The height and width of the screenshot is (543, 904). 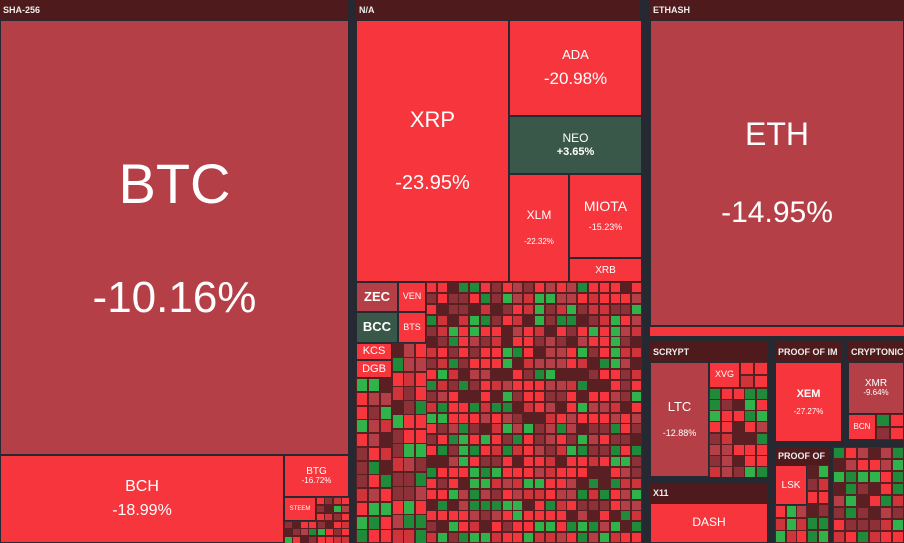 I want to click on tile-lsk: LSK, so click(x=791, y=485).